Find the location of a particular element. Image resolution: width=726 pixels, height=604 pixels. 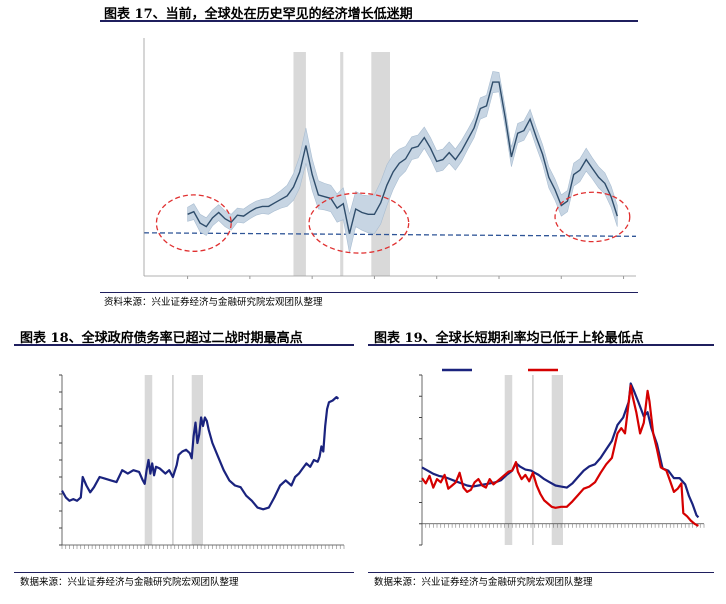

fig19-heading: 图表 19、全球长短期利率均已低于上轮最低点 is located at coordinates (509, 338).